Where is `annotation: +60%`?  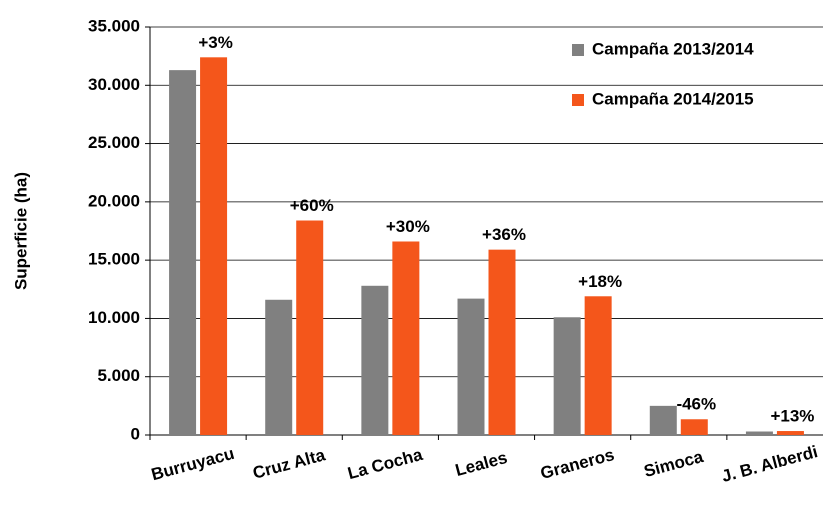
annotation: +60% is located at coordinates (312, 205).